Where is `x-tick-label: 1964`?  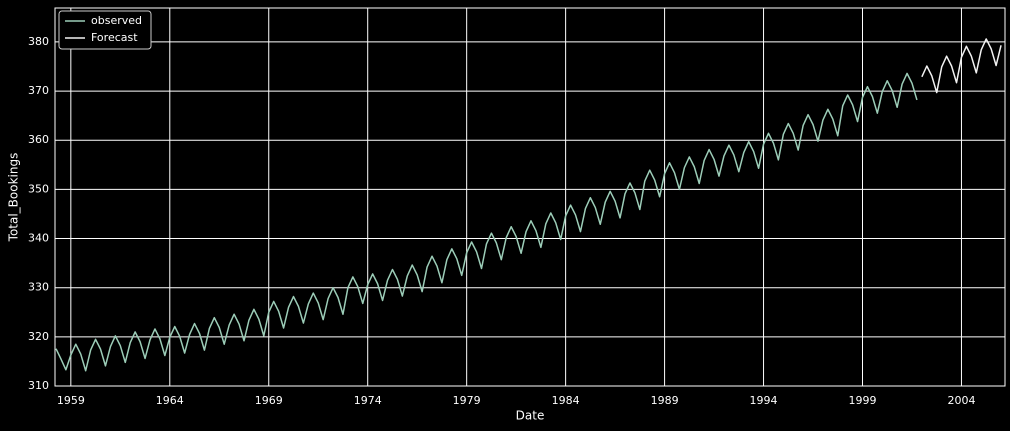 x-tick-label: 1964 is located at coordinates (170, 400).